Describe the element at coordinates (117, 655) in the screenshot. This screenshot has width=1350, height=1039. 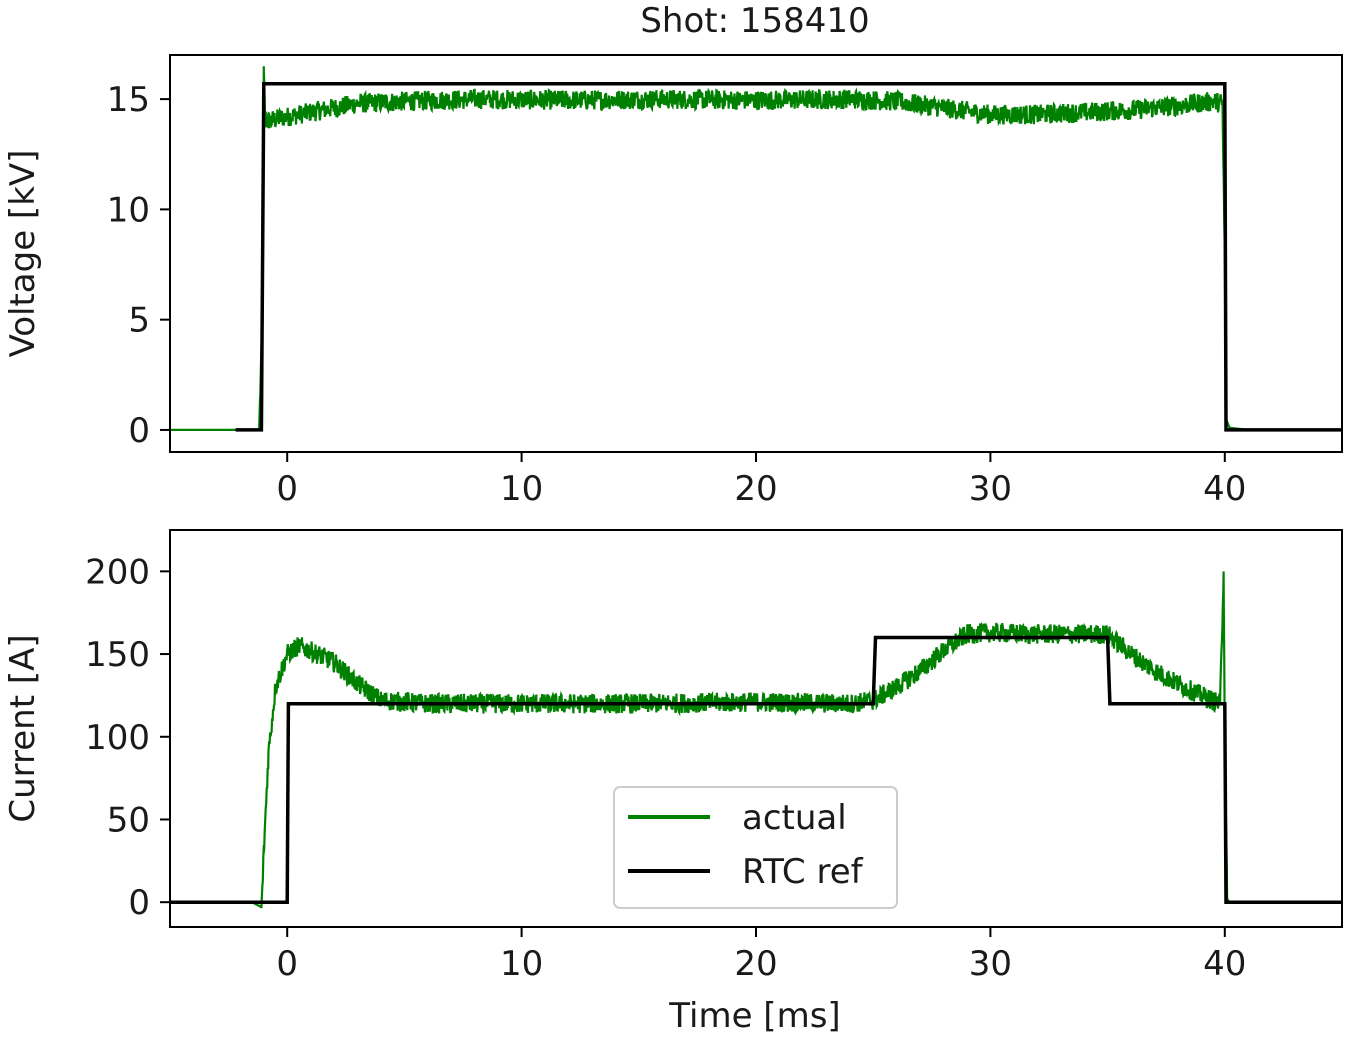
I see `y-tick-label: 150` at that location.